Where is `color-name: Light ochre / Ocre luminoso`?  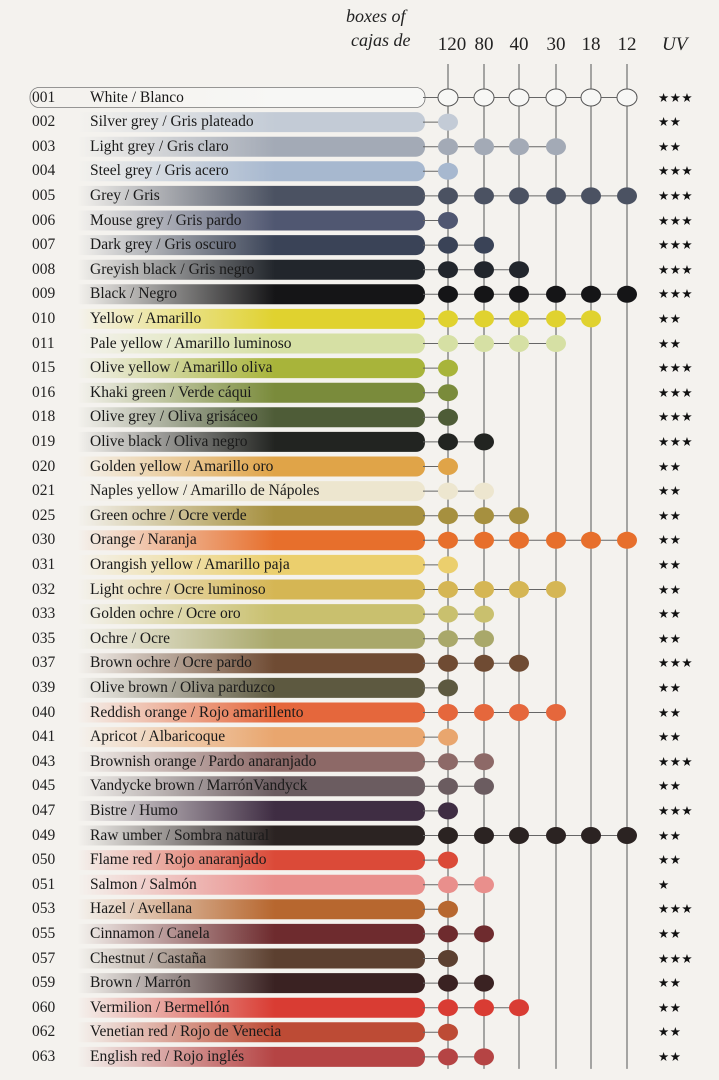 color-name: Light ochre / Ocre luminoso is located at coordinates (178, 589).